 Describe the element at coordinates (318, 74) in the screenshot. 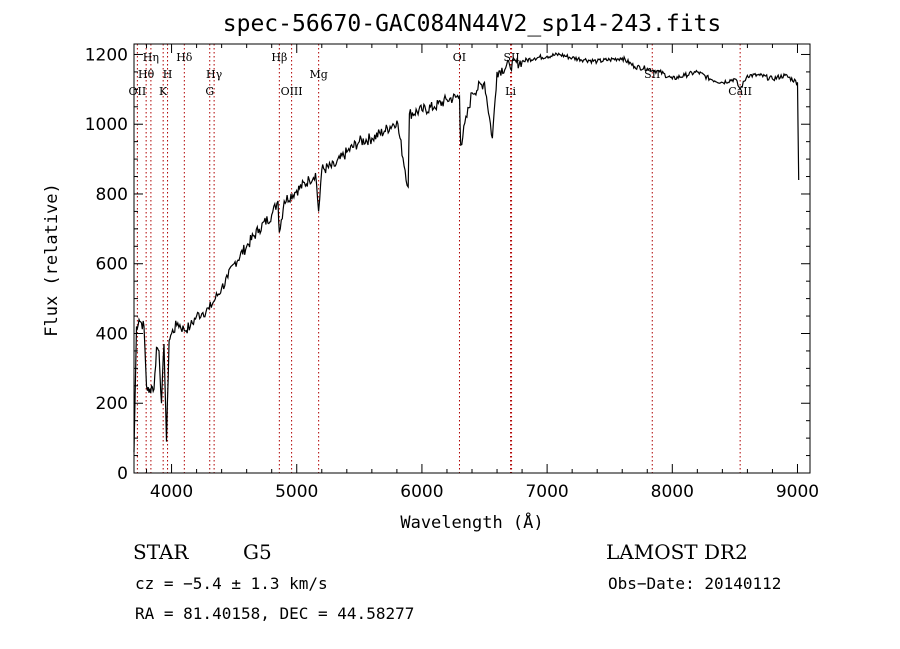

I see `line-label-10: Mg` at that location.